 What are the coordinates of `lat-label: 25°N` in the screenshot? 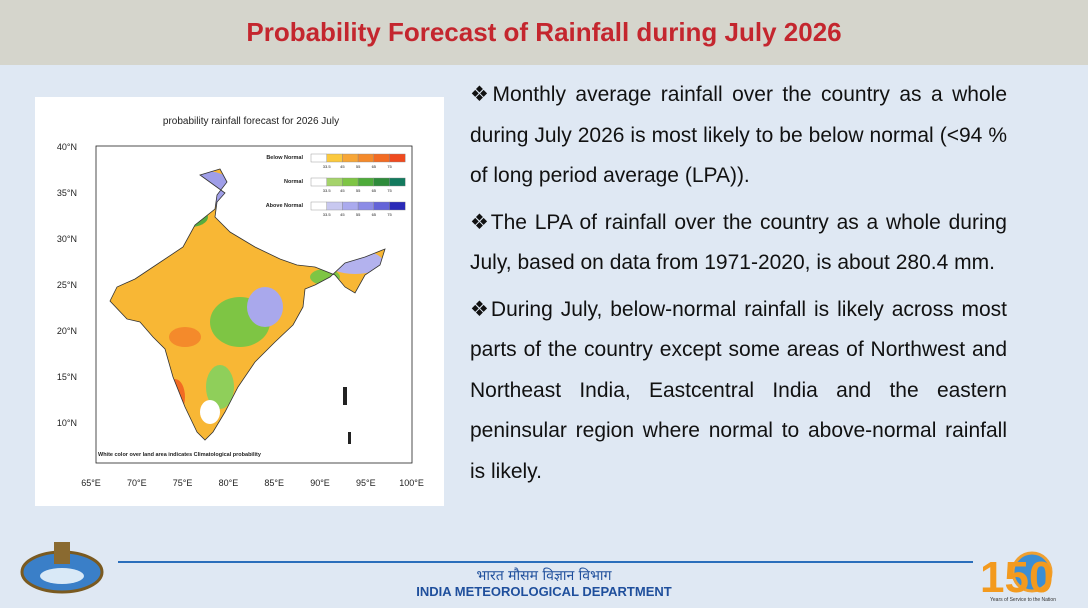 It's located at (67, 285).